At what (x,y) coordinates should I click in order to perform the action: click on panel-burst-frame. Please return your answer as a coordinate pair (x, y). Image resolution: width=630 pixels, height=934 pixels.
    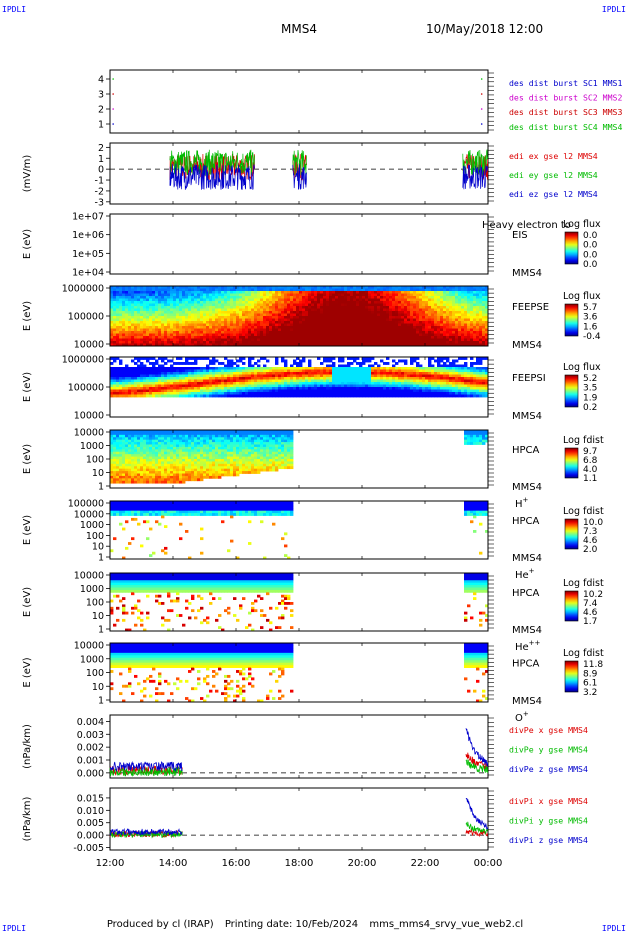
    Looking at the image, I should click on (299, 101).